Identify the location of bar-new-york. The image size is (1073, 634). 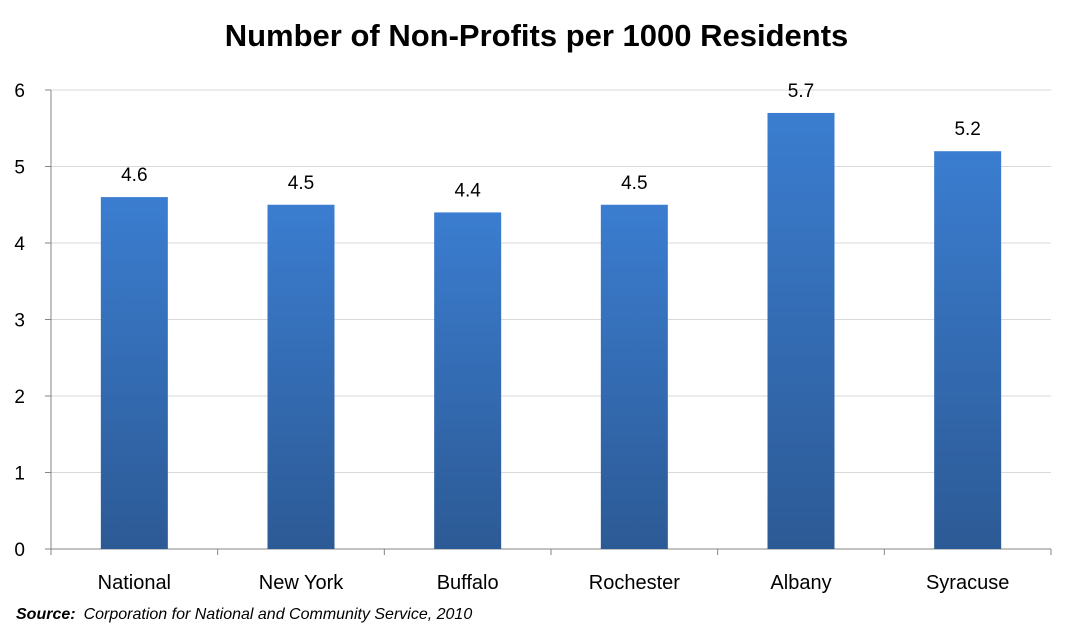
(301, 376).